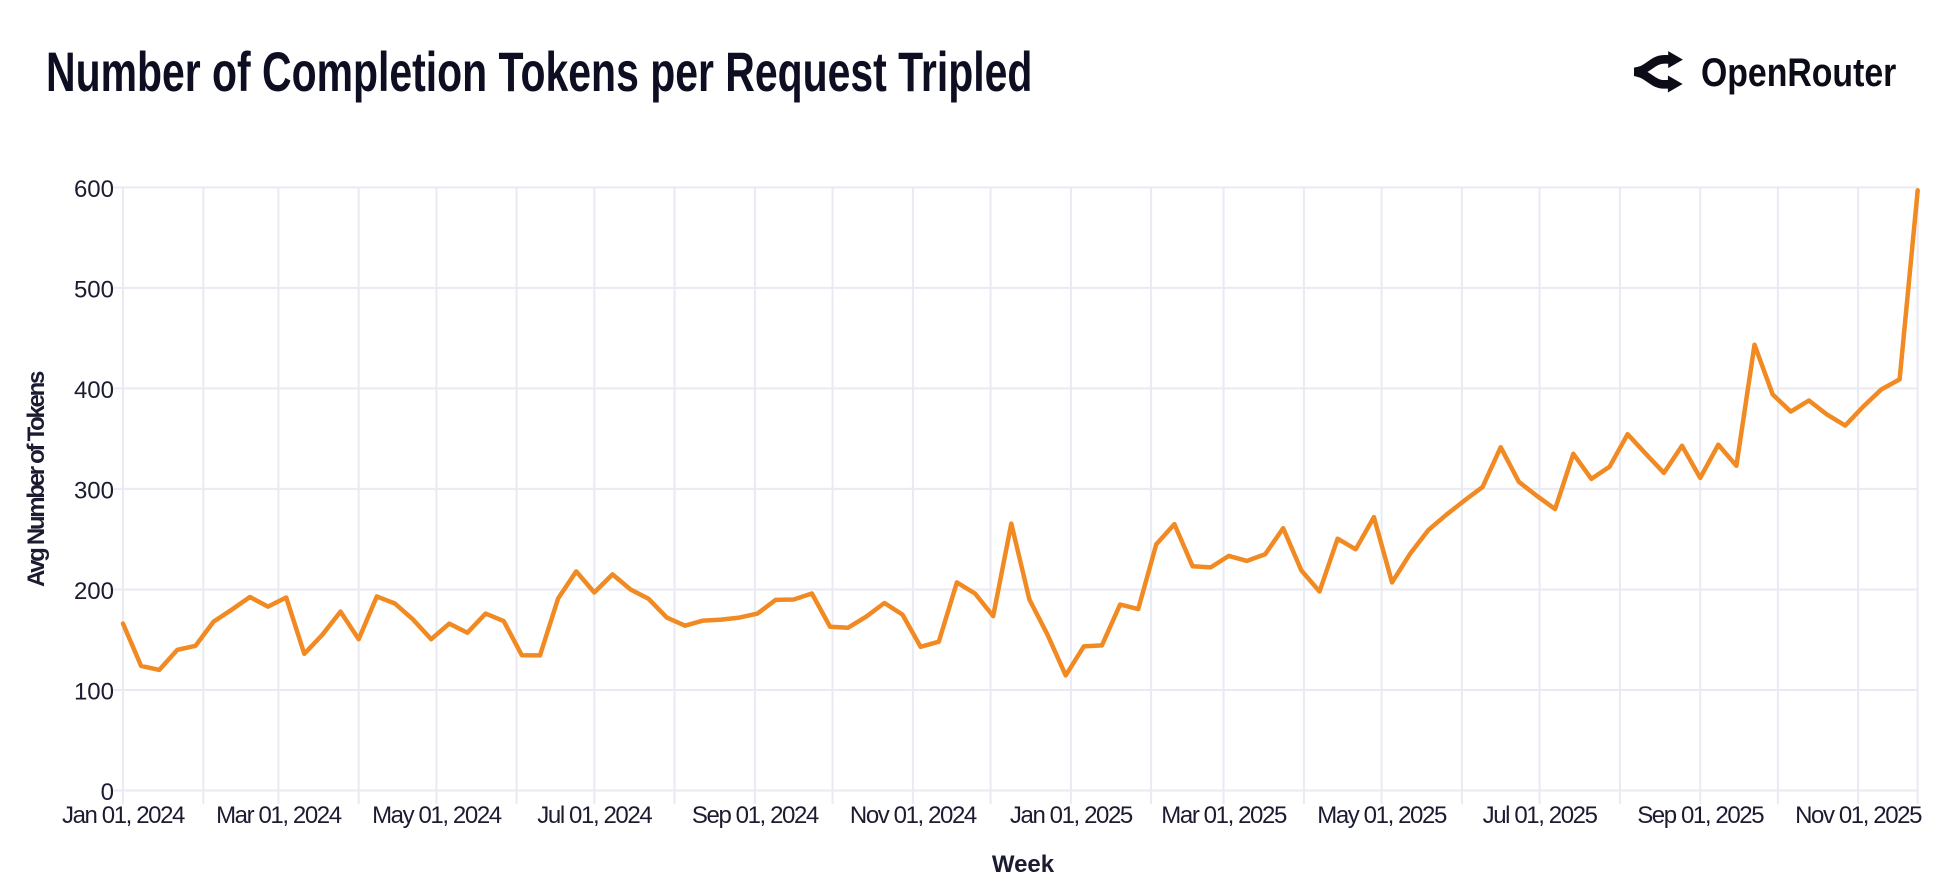  Describe the element at coordinates (1540, 815) in the screenshot. I see `svg-text: Jul 01, 2025` at that location.